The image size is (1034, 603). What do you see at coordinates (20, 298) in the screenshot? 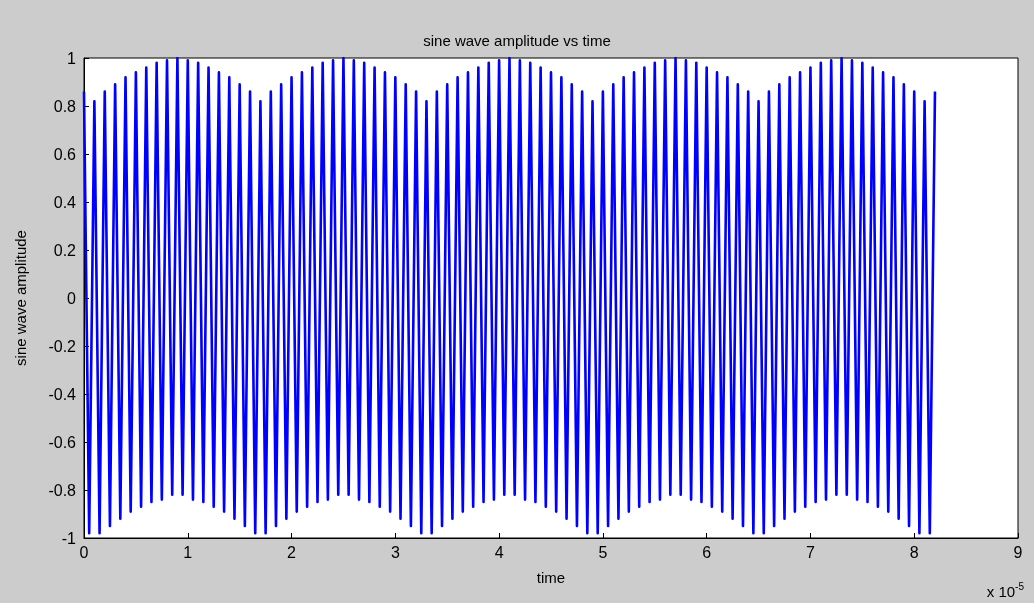
I see `y-axis-title: sine wave amplitude` at bounding box center [20, 298].